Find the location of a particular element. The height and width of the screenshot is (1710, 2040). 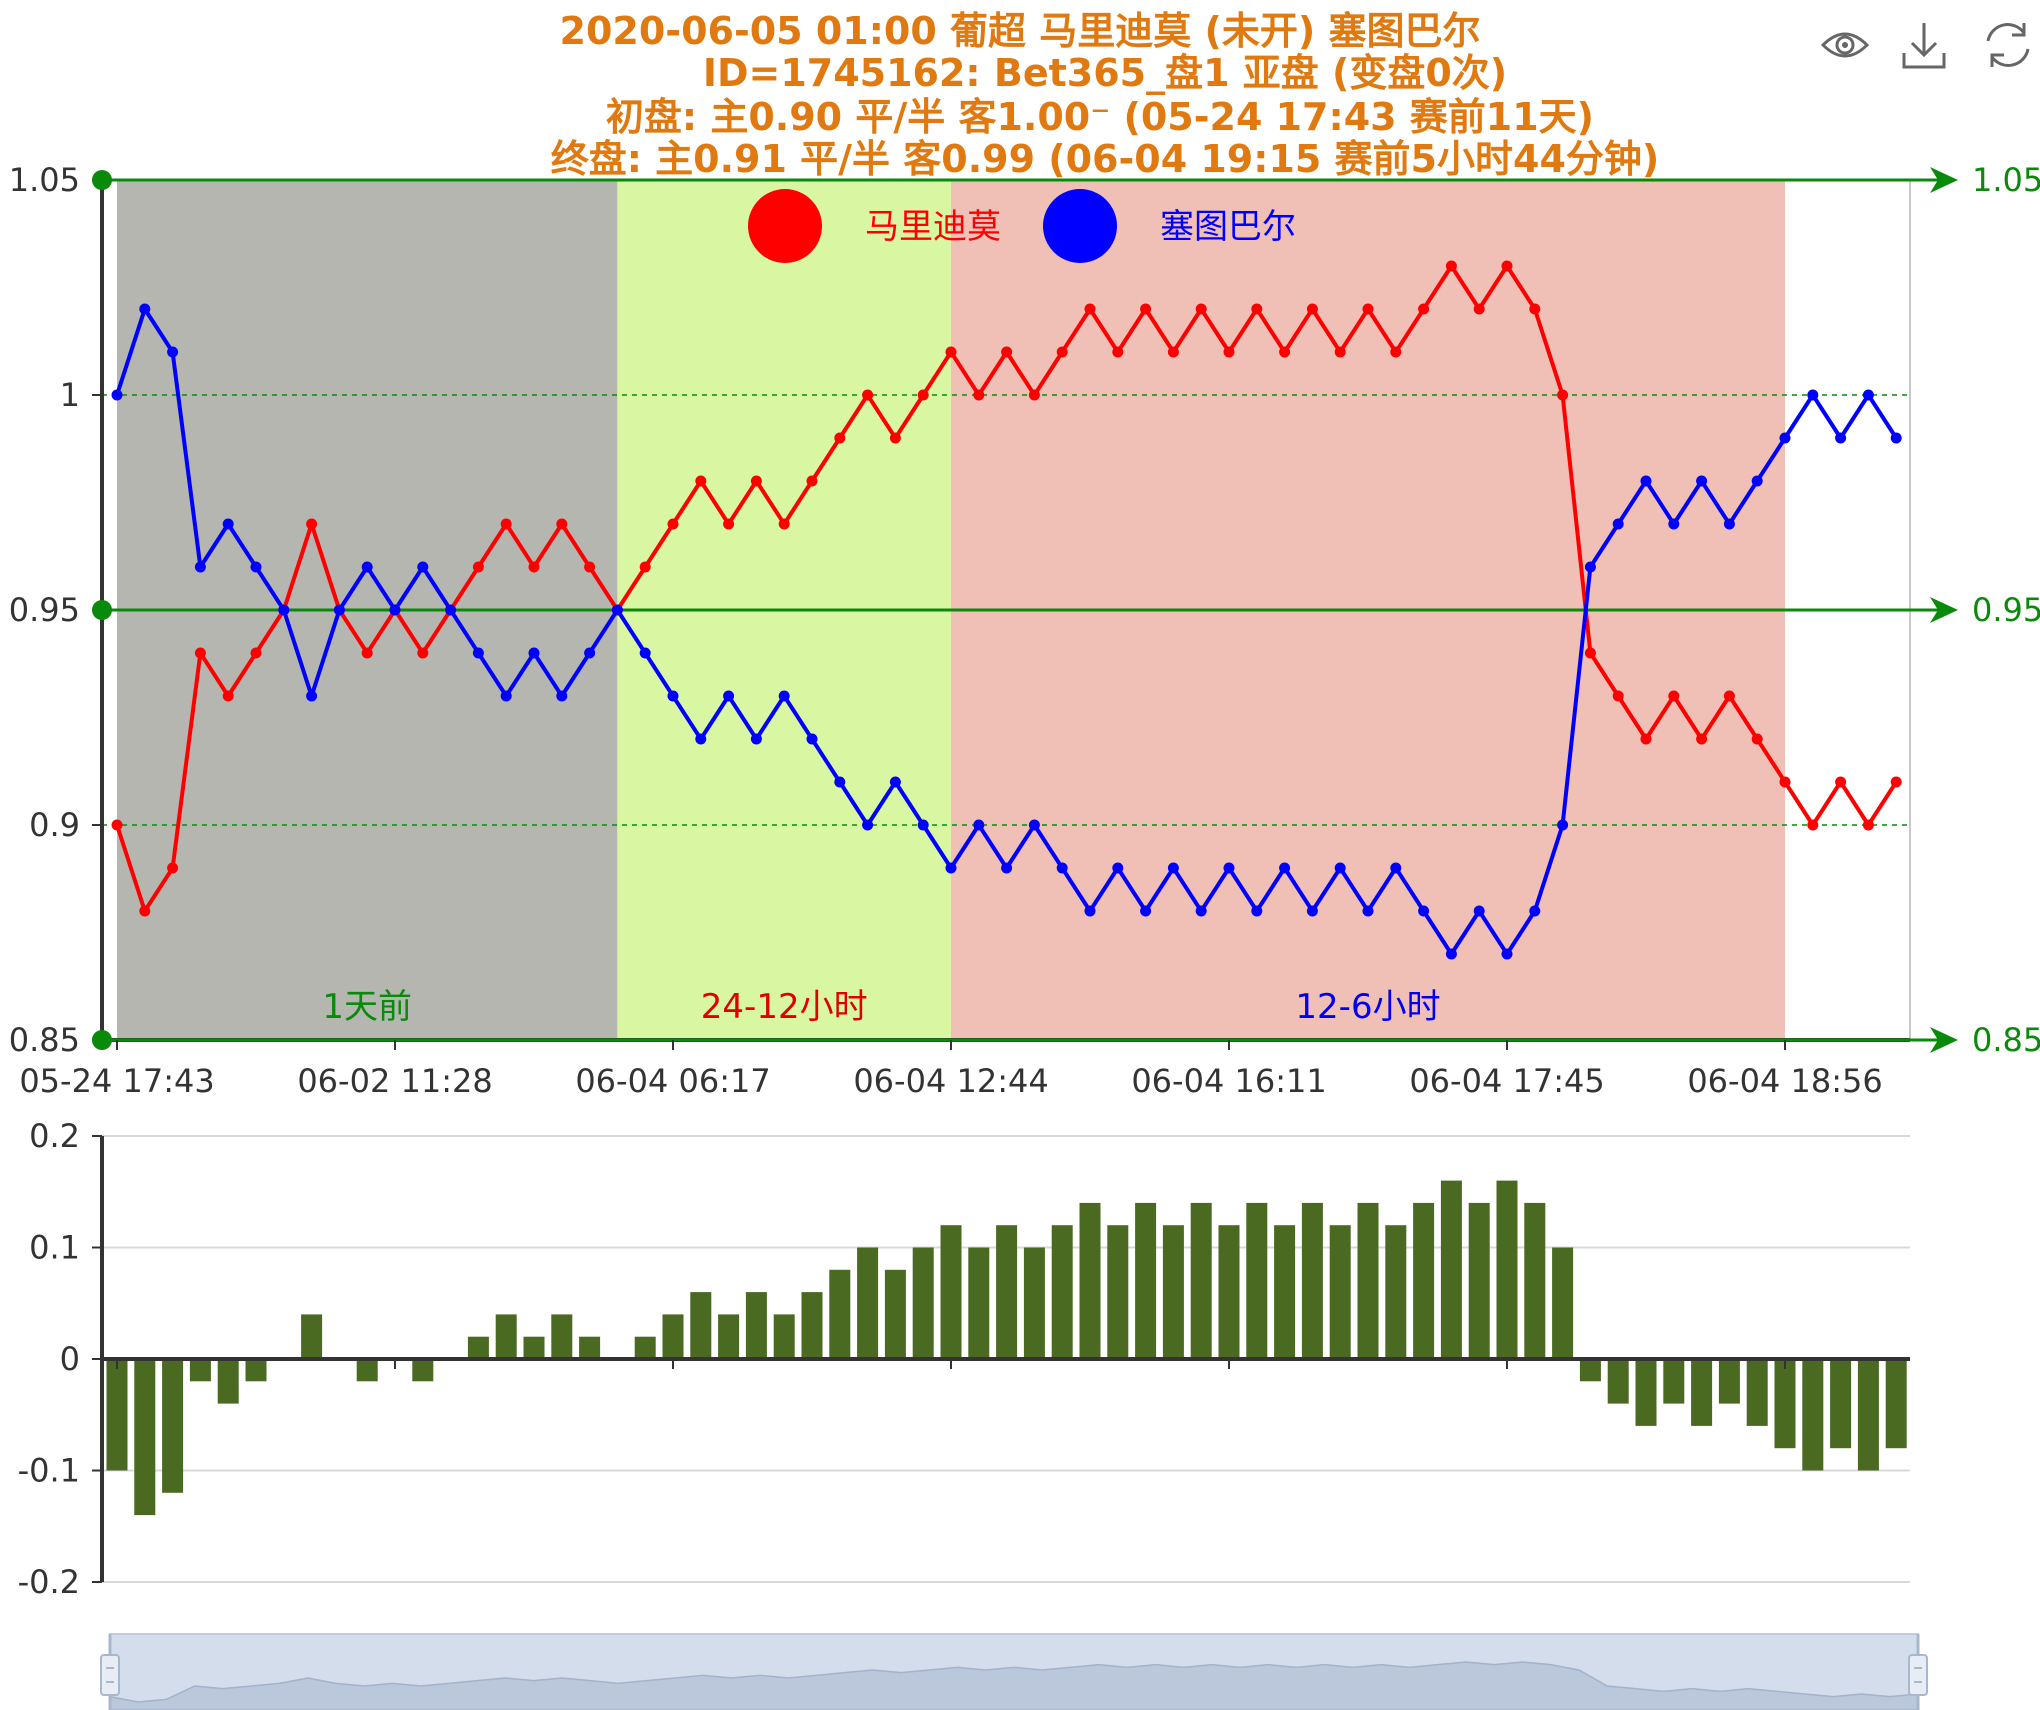

data-zoom-slider is located at coordinates (1014, 1671).